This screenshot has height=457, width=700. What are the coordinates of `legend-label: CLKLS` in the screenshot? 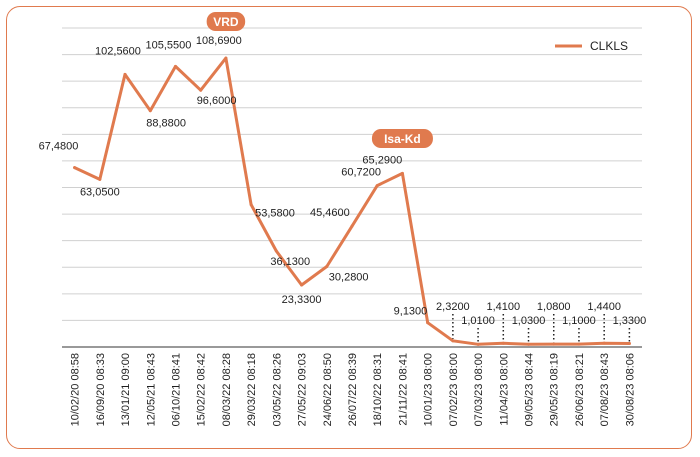 It's located at (609, 46).